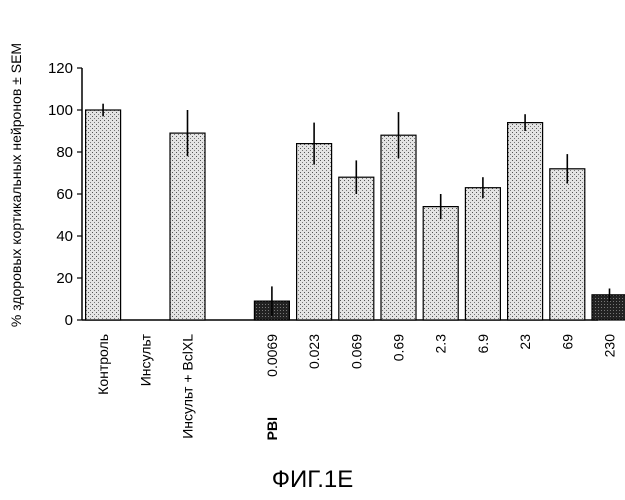 This screenshot has height=500, width=625. I want to click on x-category-label: Контроль, so click(103, 364).